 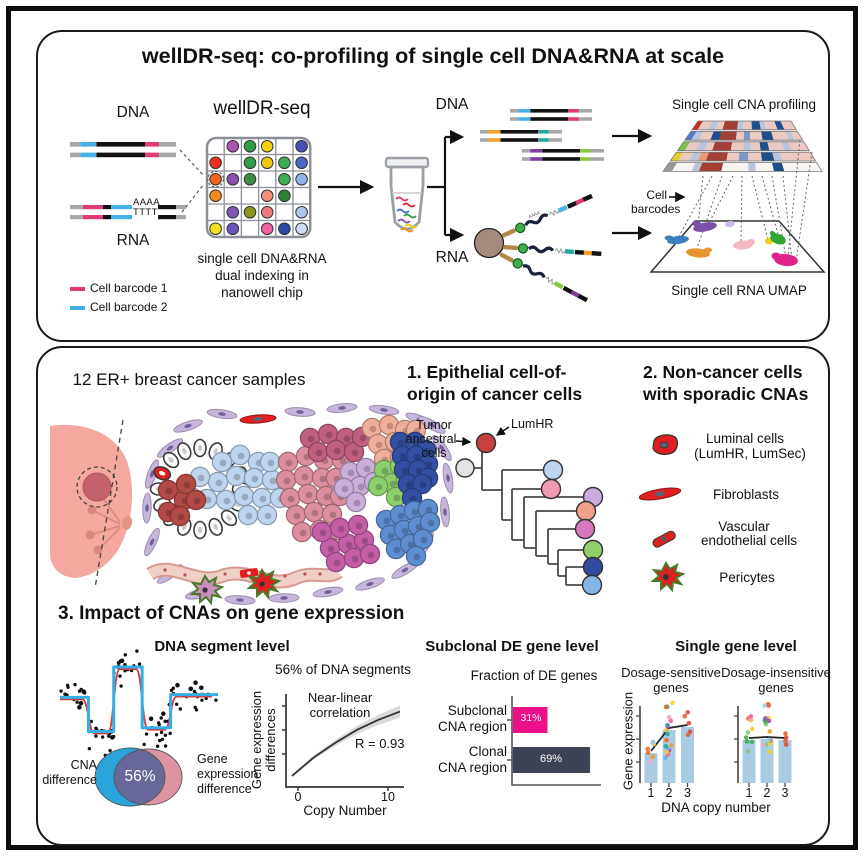 What do you see at coordinates (531, 718) in the screenshot?
I see `subclonal-bar-value: 31%` at bounding box center [531, 718].